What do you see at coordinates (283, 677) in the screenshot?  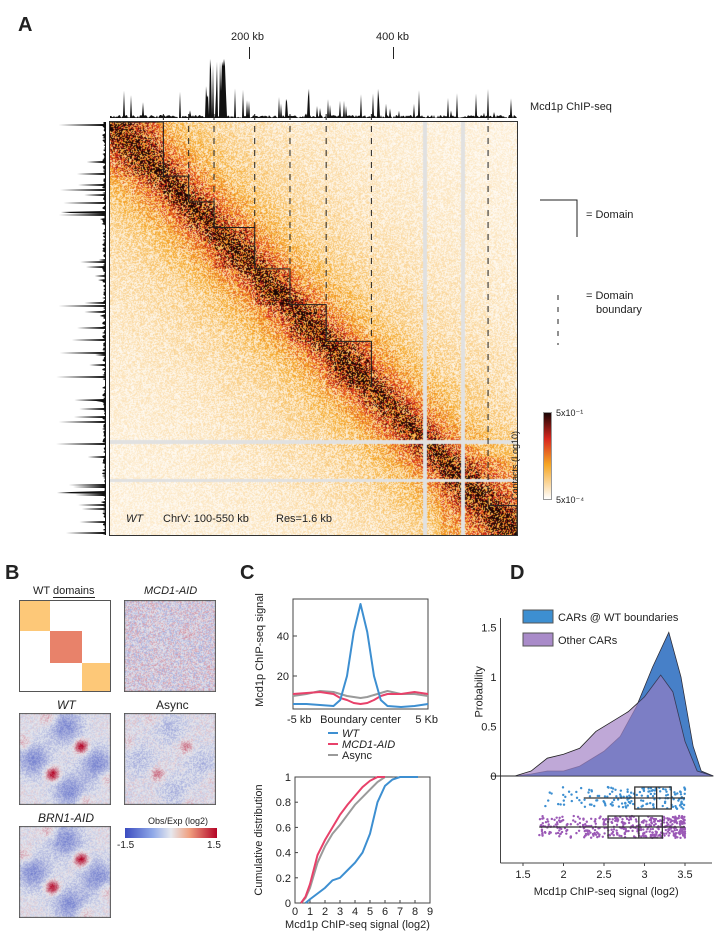 I see `y-tick-label: 20` at bounding box center [283, 677].